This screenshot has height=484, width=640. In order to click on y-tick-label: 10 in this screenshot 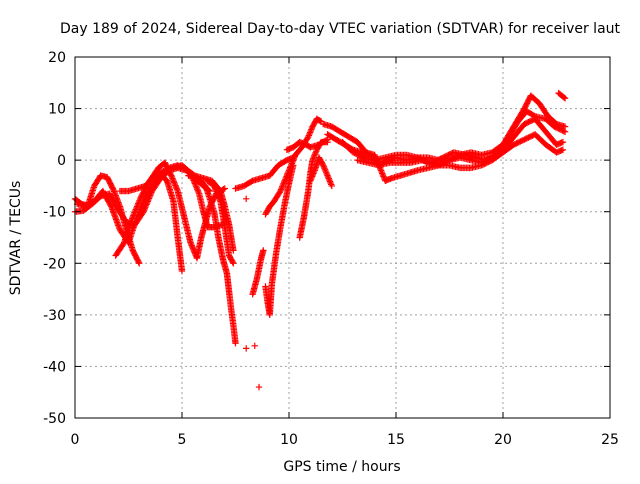, I will do `click(57, 110)`.